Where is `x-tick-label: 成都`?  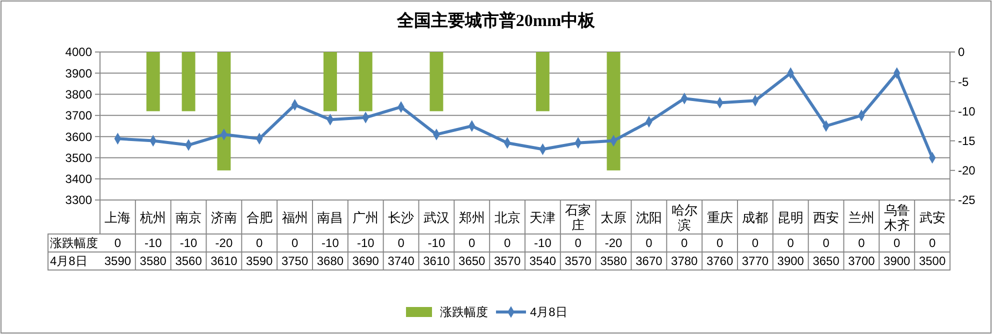 x-tick-label: 成都 is located at coordinates (755, 217).